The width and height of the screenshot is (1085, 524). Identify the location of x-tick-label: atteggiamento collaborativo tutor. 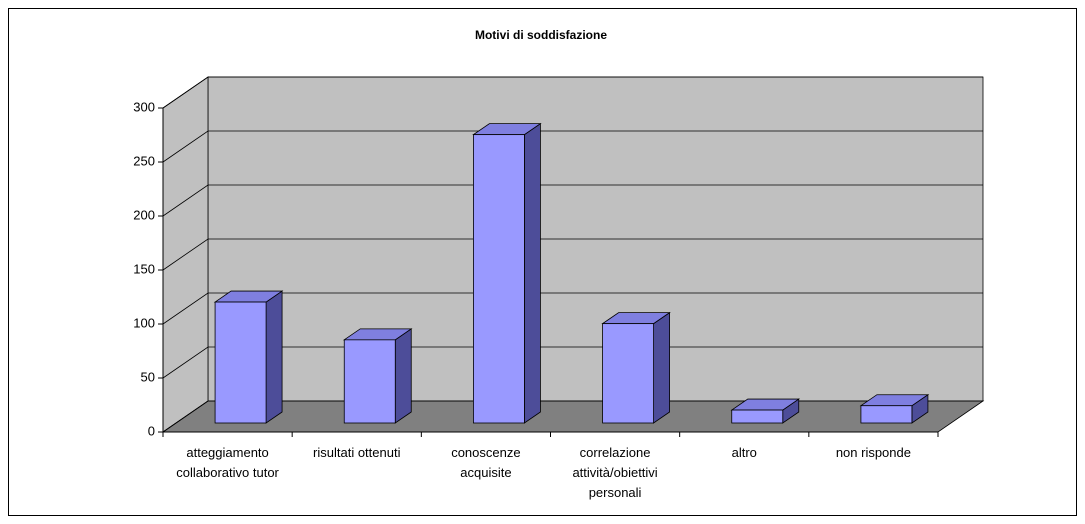
(227, 462).